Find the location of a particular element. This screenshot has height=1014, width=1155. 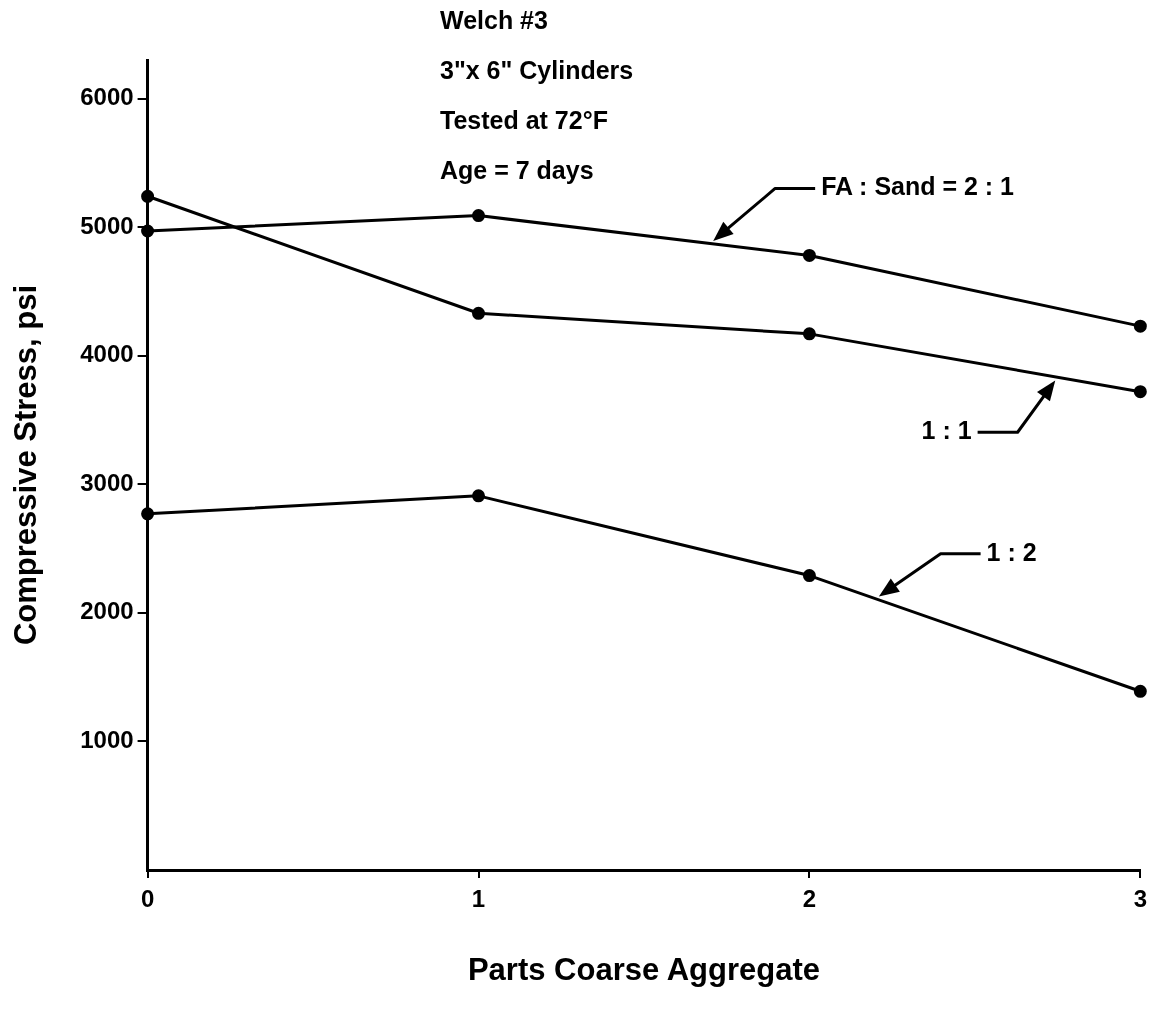

y-tick-label: 1000 is located at coordinates (107, 740).